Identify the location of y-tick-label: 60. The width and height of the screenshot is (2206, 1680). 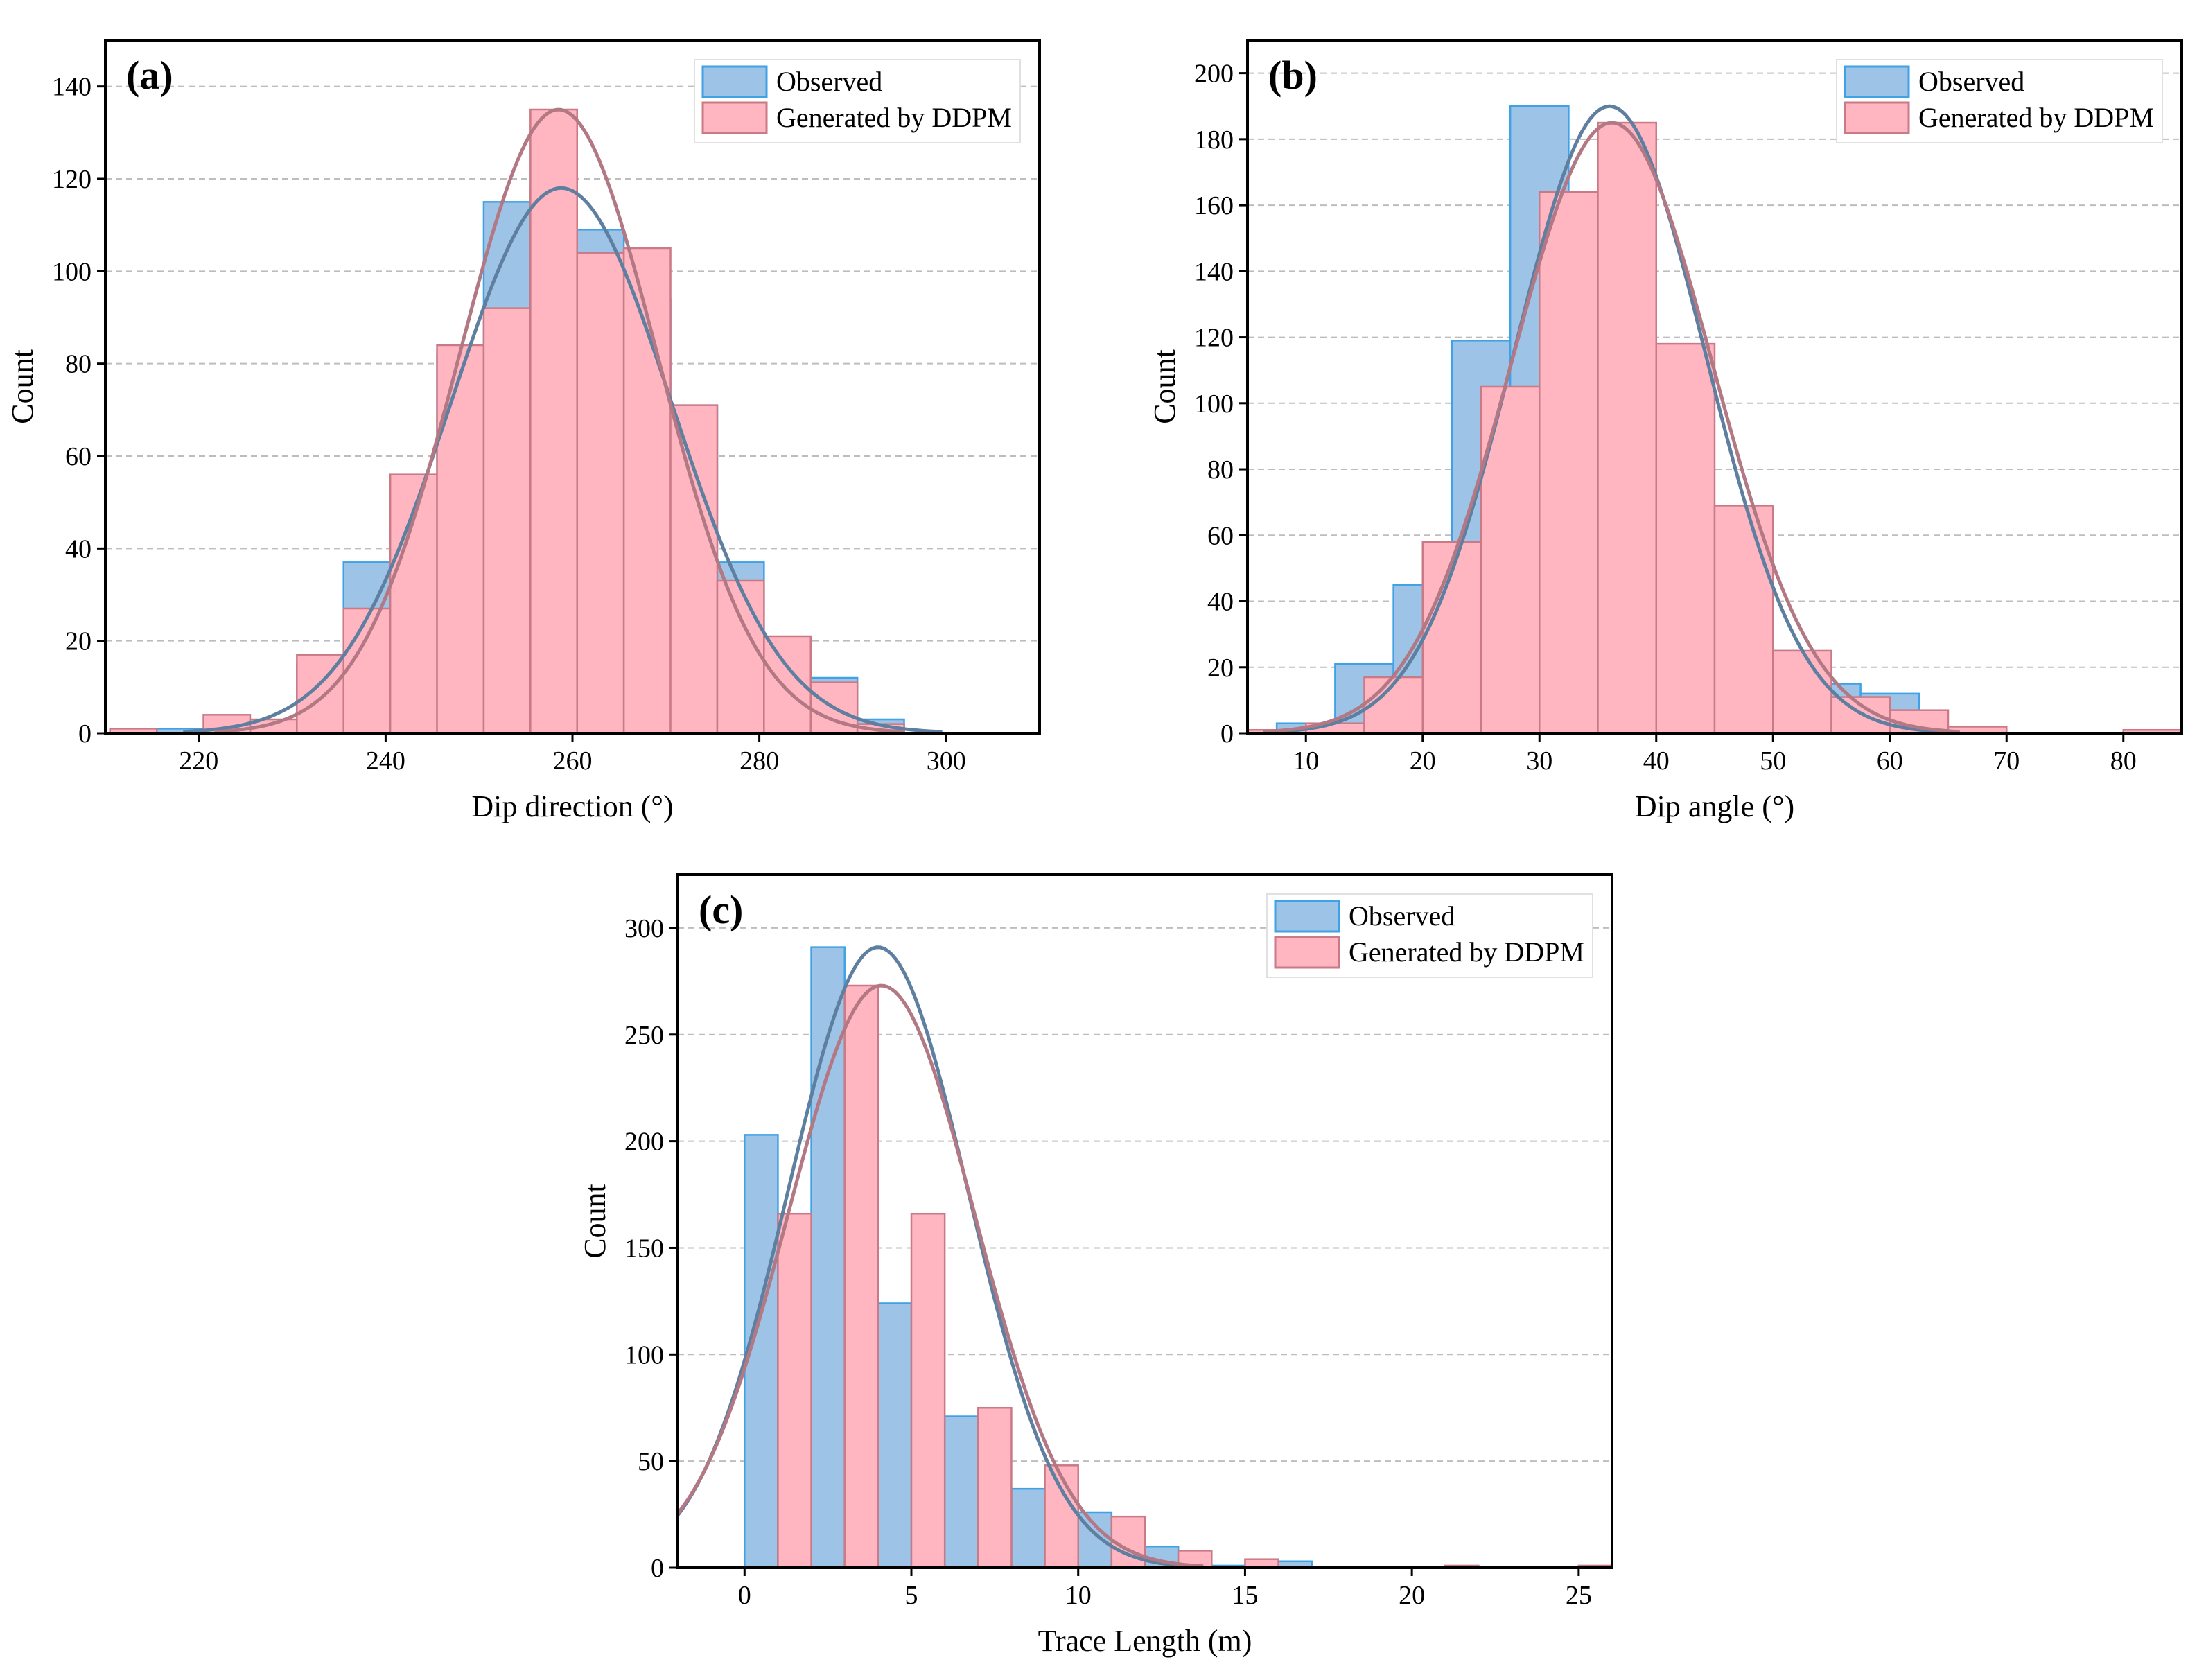
(1220, 535).